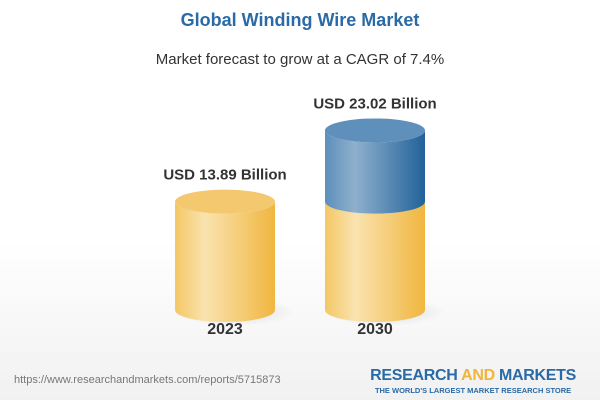 This screenshot has height=400, width=600. What do you see at coordinates (225, 201) in the screenshot?
I see `bar-2023-top` at bounding box center [225, 201].